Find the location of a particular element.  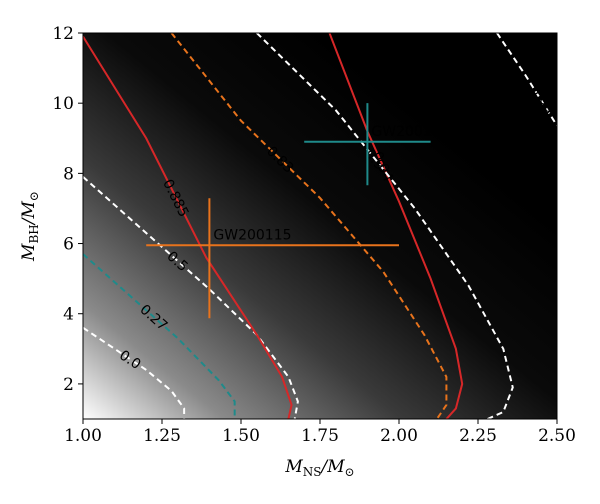

x-tick-label: 1.75 is located at coordinates (320, 436).